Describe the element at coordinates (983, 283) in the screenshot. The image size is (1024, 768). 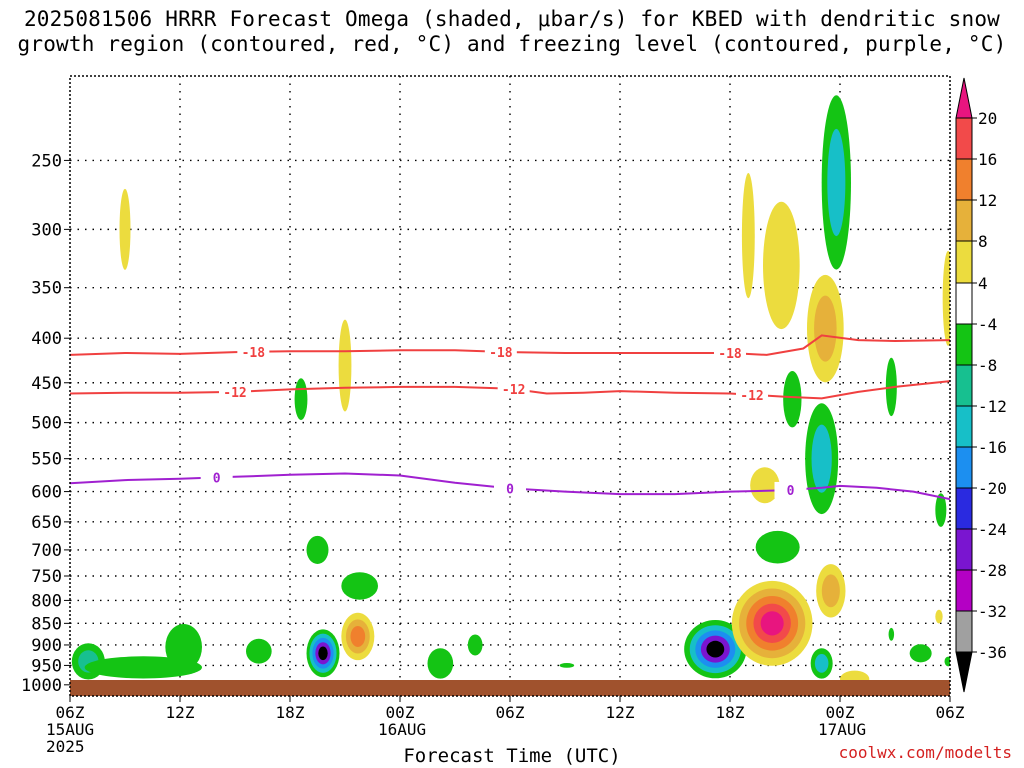
I see `colorbar-label-4: 4` at that location.